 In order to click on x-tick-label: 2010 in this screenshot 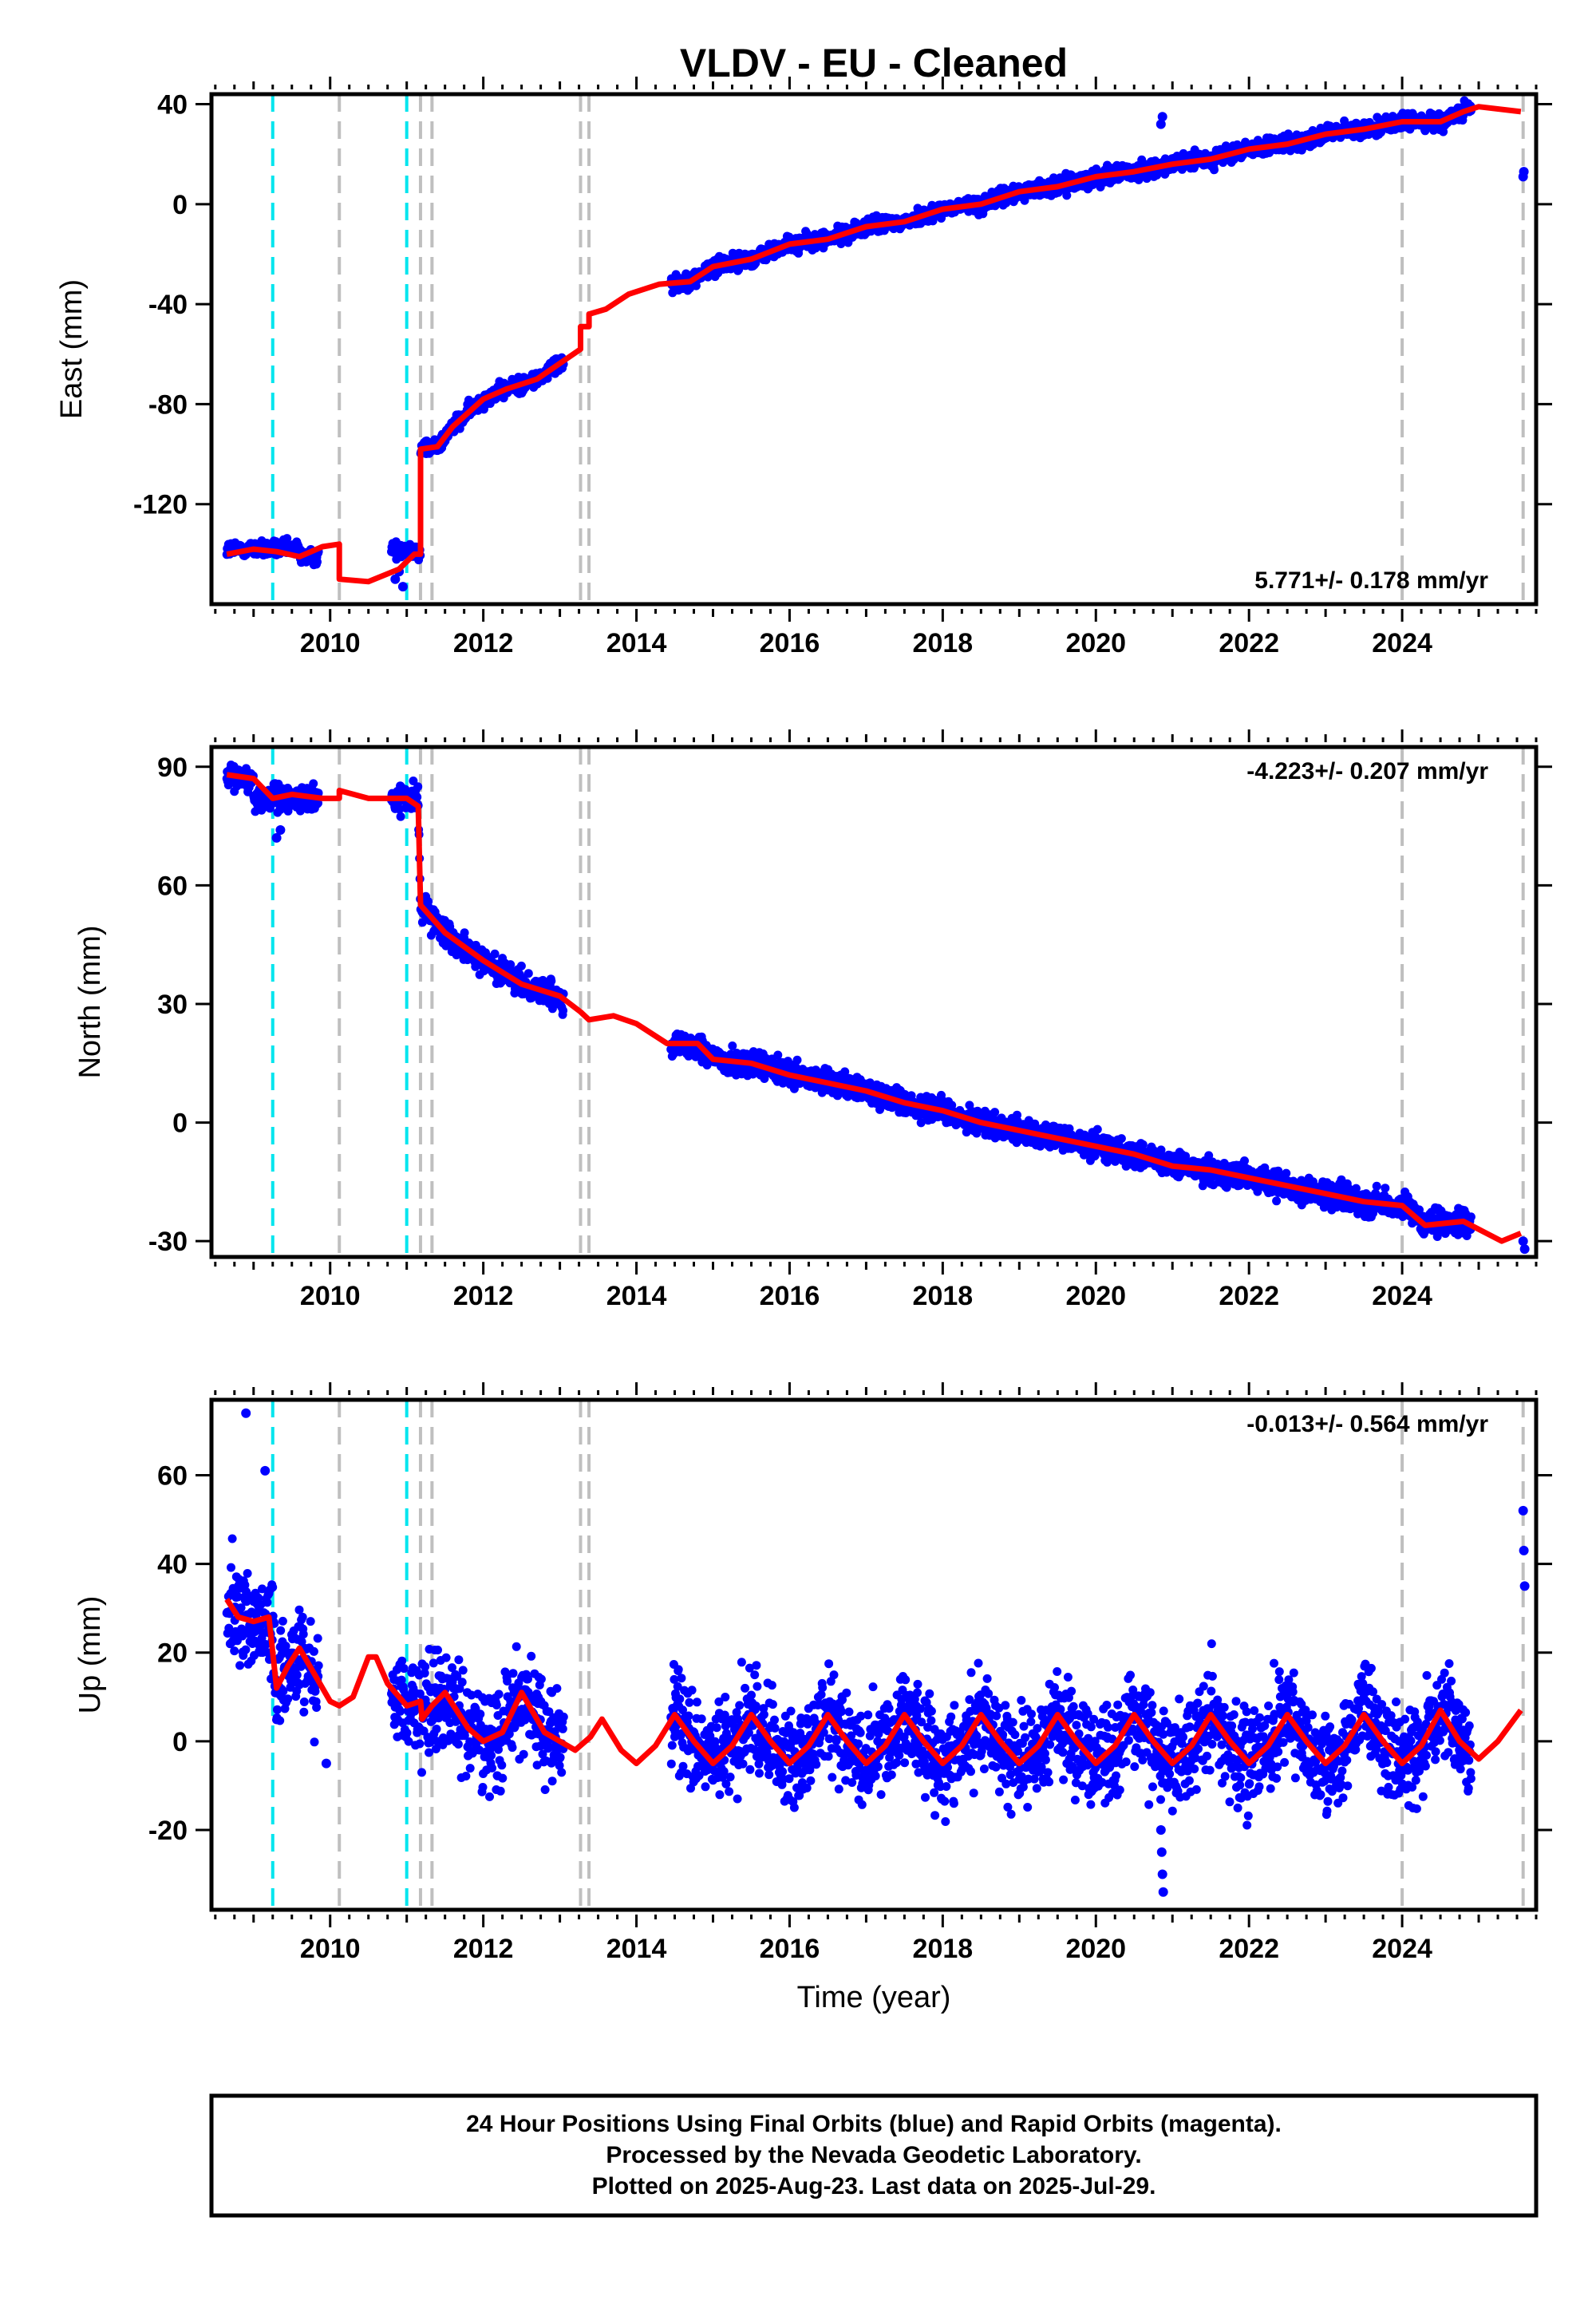, I will do `click(330, 643)`.